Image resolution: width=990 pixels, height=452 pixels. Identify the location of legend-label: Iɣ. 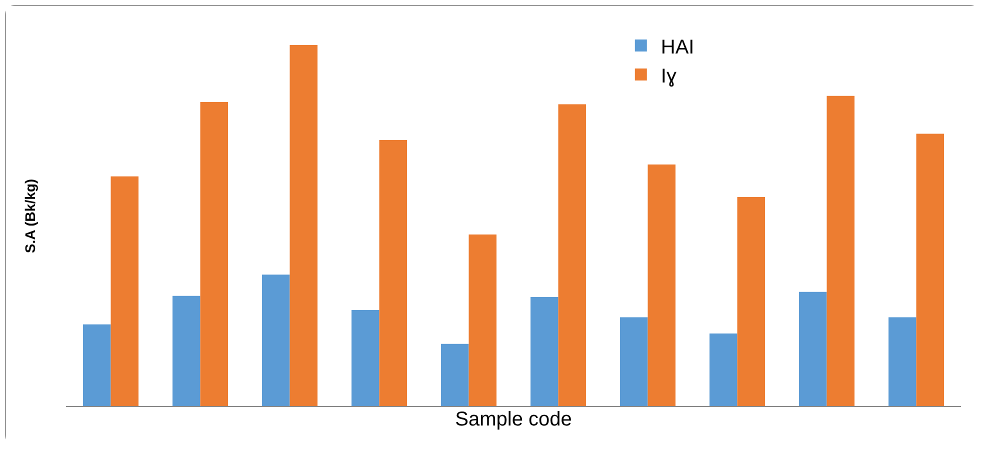
(668, 76).